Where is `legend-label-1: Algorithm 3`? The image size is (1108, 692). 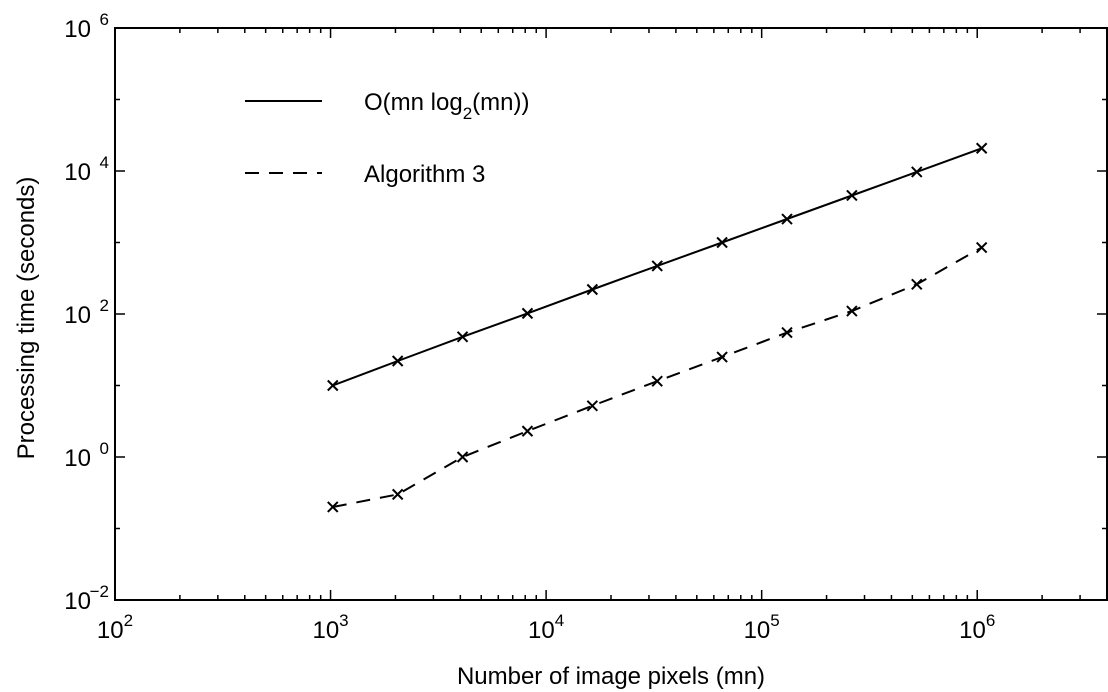 legend-label-1: Algorithm 3 is located at coordinates (424, 174).